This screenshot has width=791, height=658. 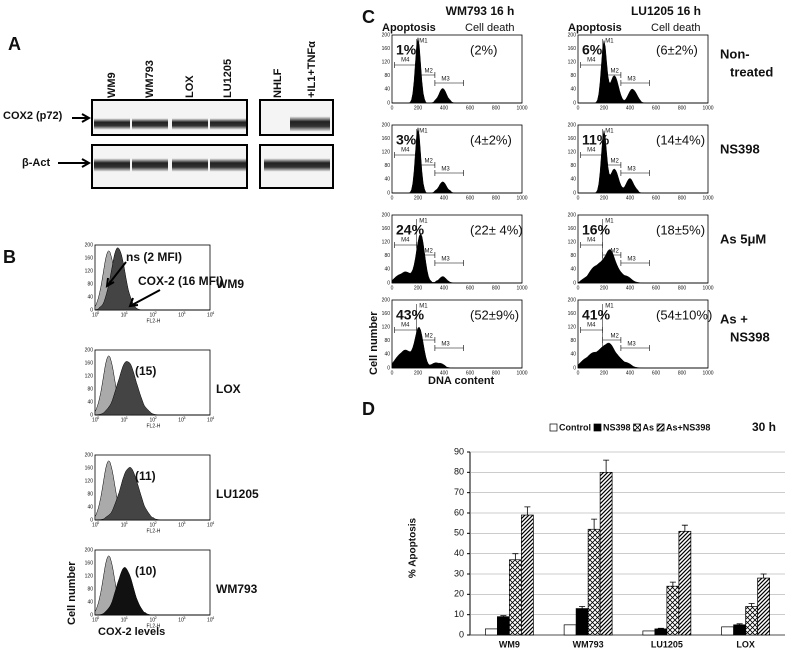 I want to click on annotation: (11), so click(x=145, y=476).